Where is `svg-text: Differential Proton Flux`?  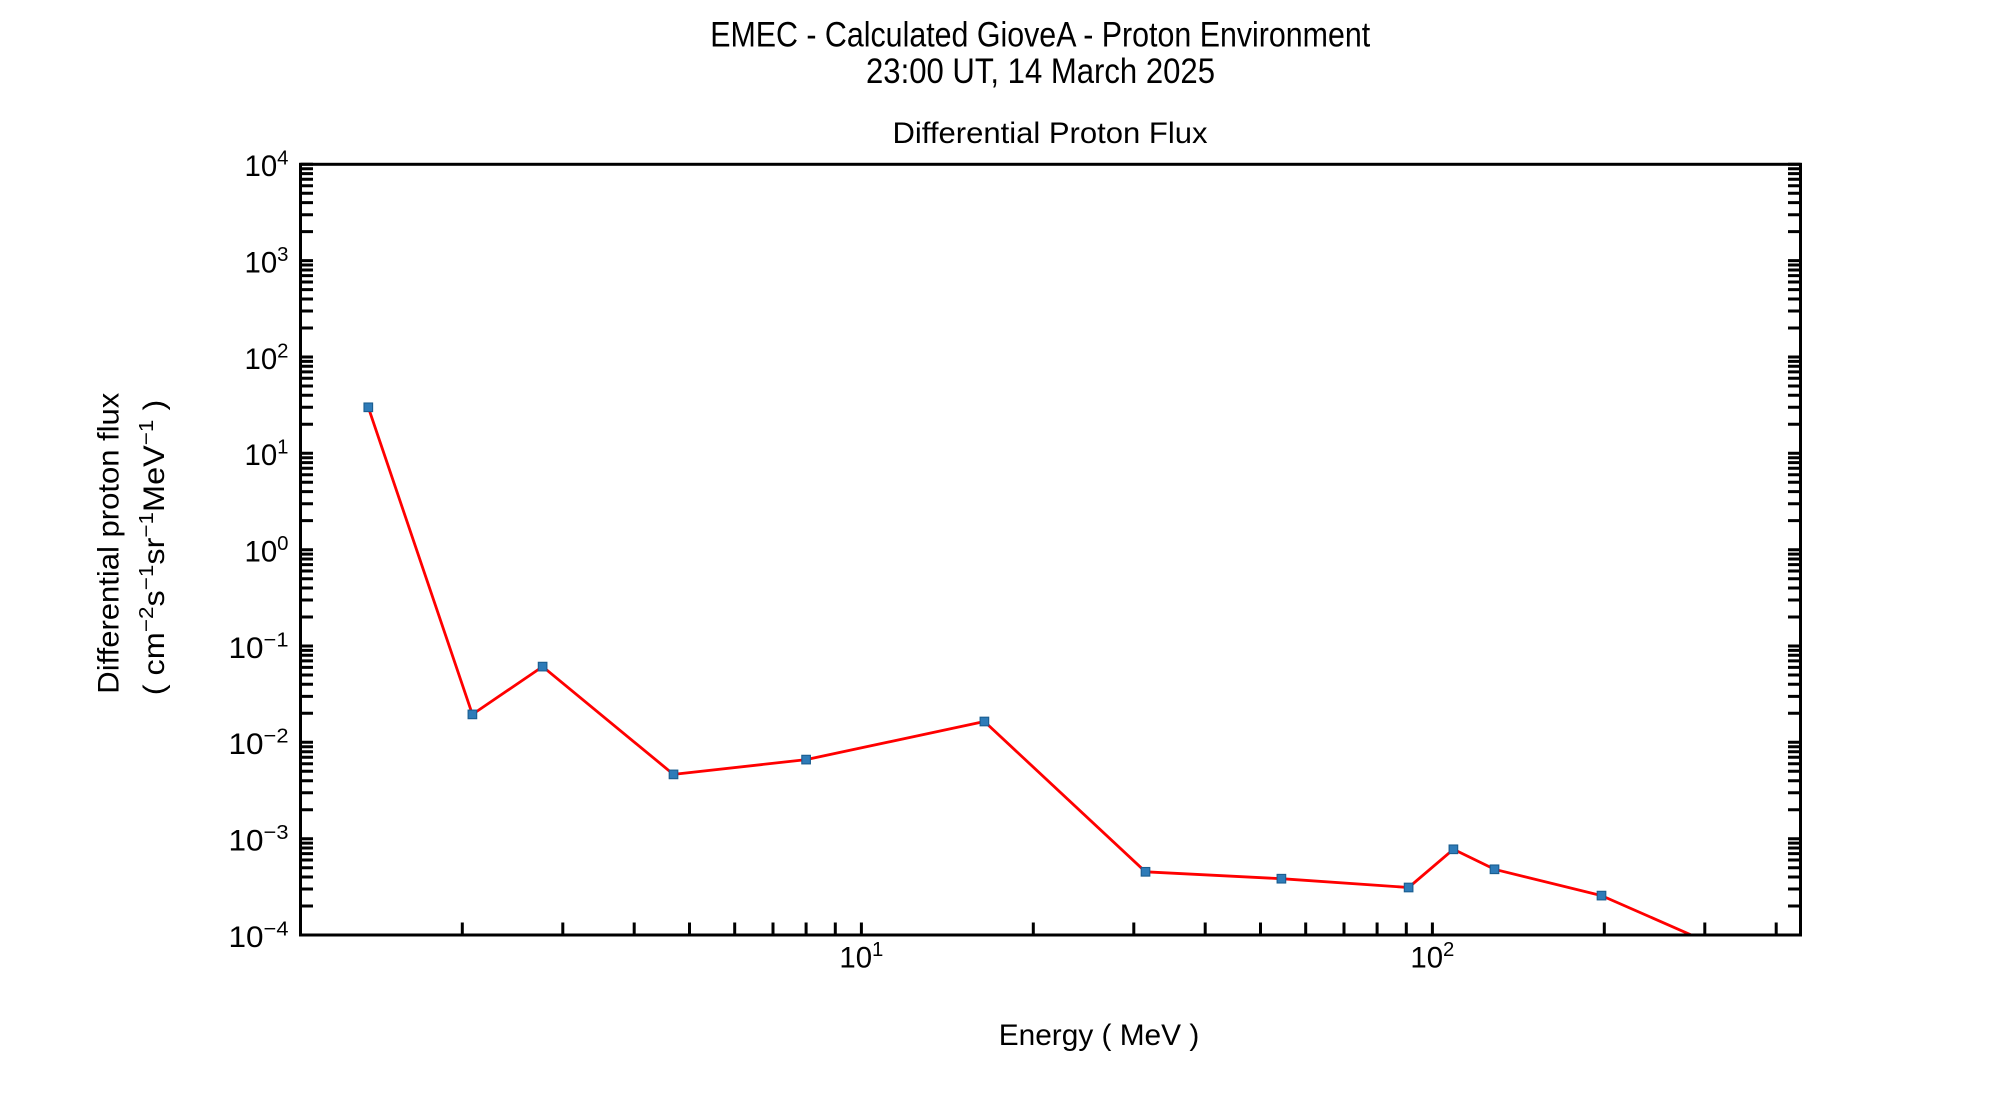
svg-text: Differential Proton Flux is located at coordinates (1050, 133).